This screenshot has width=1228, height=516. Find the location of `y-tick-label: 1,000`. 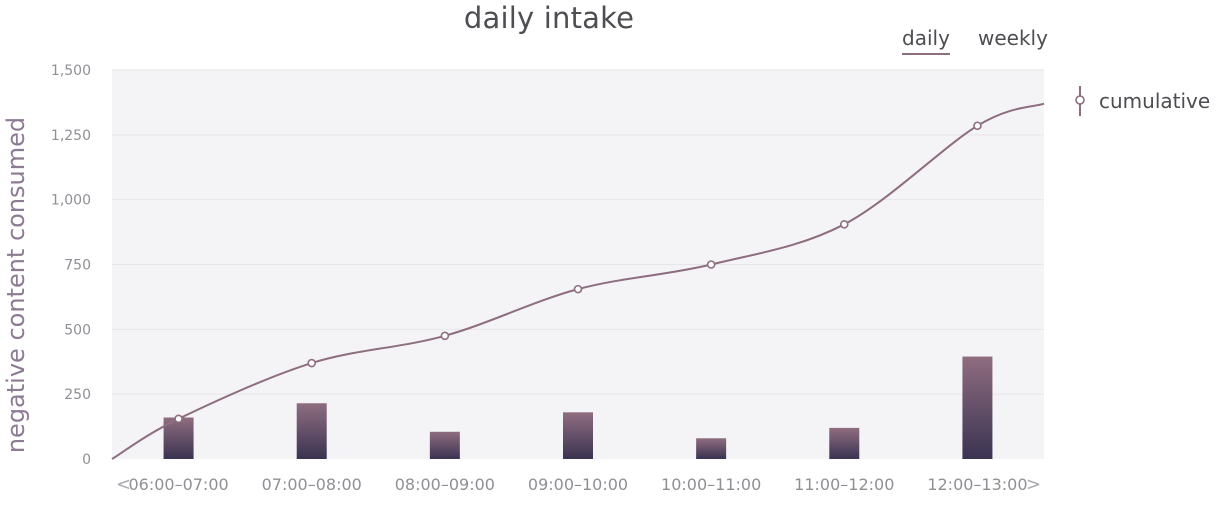

y-tick-label: 1,000 is located at coordinates (71, 201).